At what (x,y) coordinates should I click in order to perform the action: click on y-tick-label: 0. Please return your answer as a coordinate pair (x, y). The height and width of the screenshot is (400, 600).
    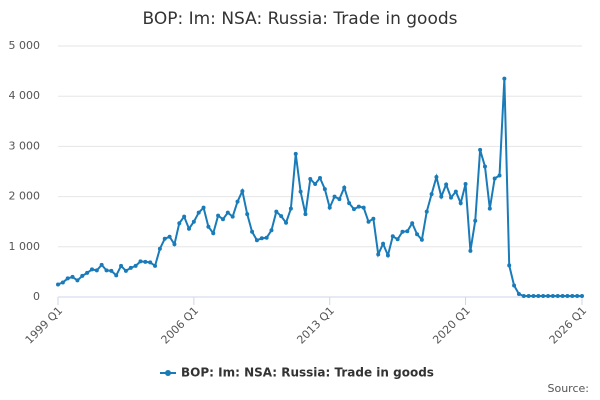
    Looking at the image, I should click on (36, 296).